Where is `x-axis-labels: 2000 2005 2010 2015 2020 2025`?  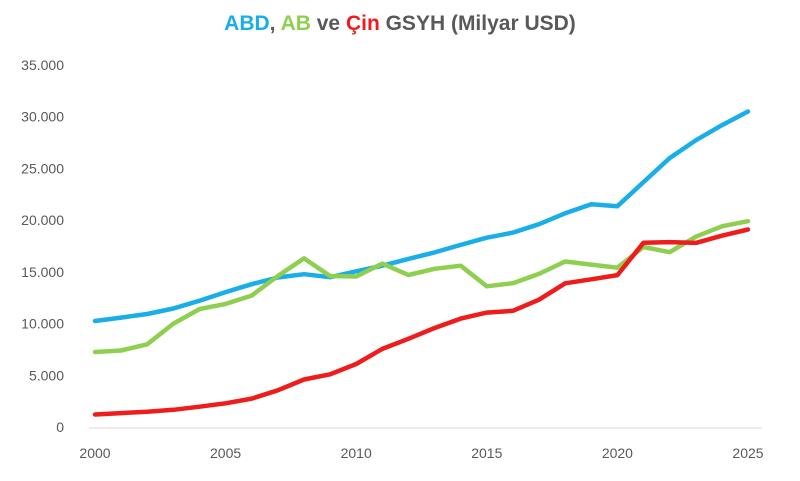 x-axis-labels: 2000 2005 2010 2015 2020 2025 is located at coordinates (421, 453).